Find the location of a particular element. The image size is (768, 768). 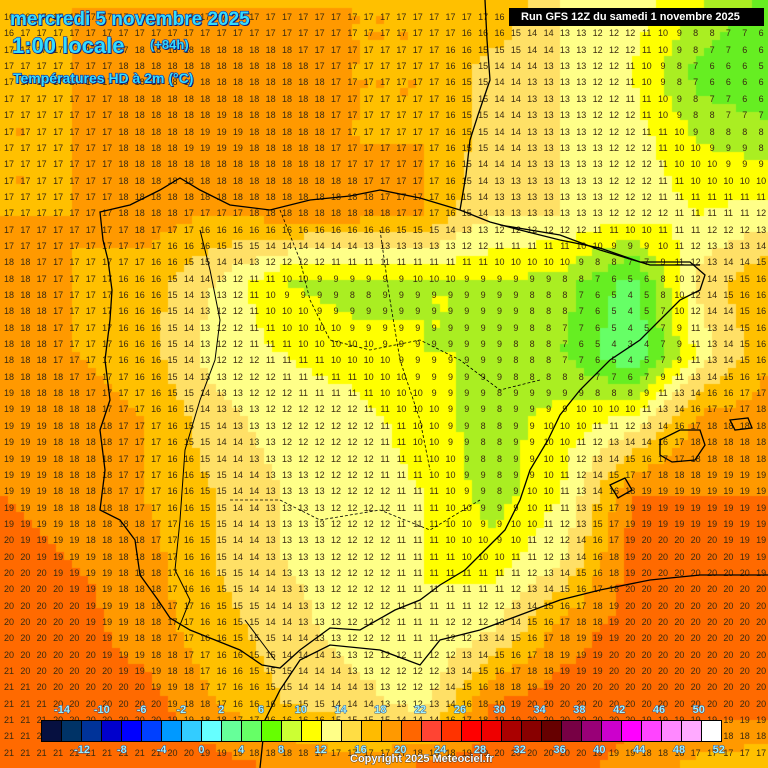

color-scale-legend is located at coordinates (381, 731).